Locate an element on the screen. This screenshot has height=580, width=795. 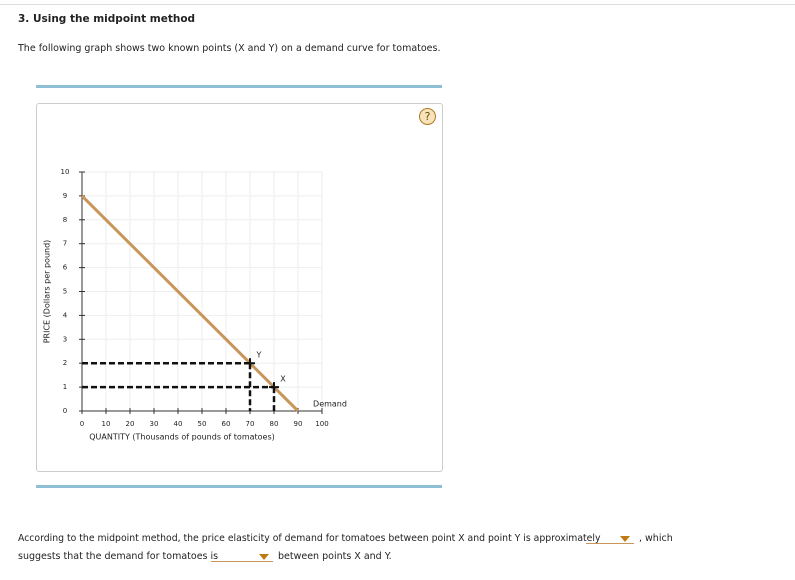
x-tick-label: 40 is located at coordinates (178, 424).